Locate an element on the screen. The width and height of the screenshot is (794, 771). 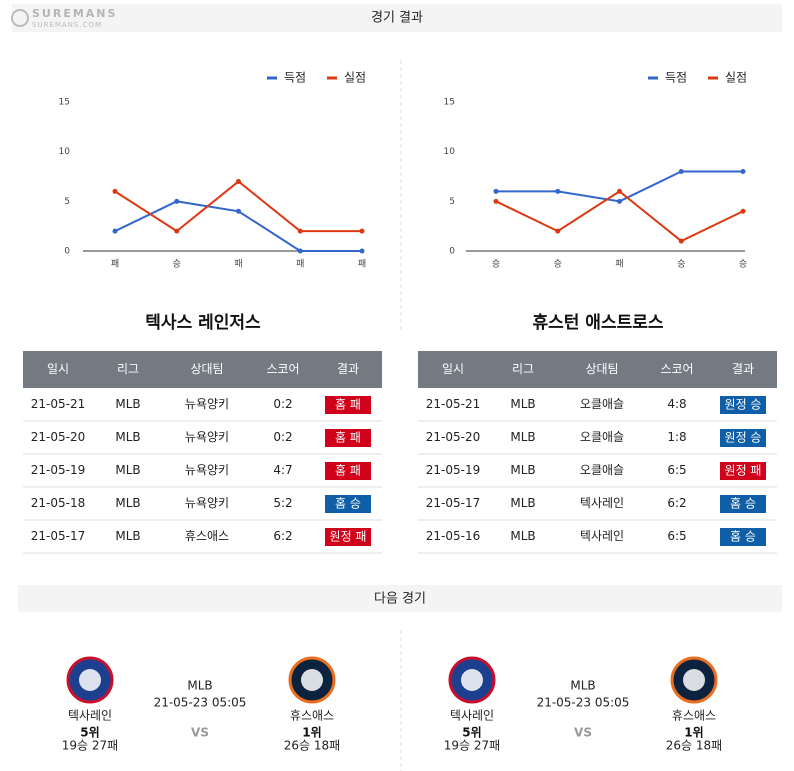
watermark-brand: SUREMANS is located at coordinates (74, 13).